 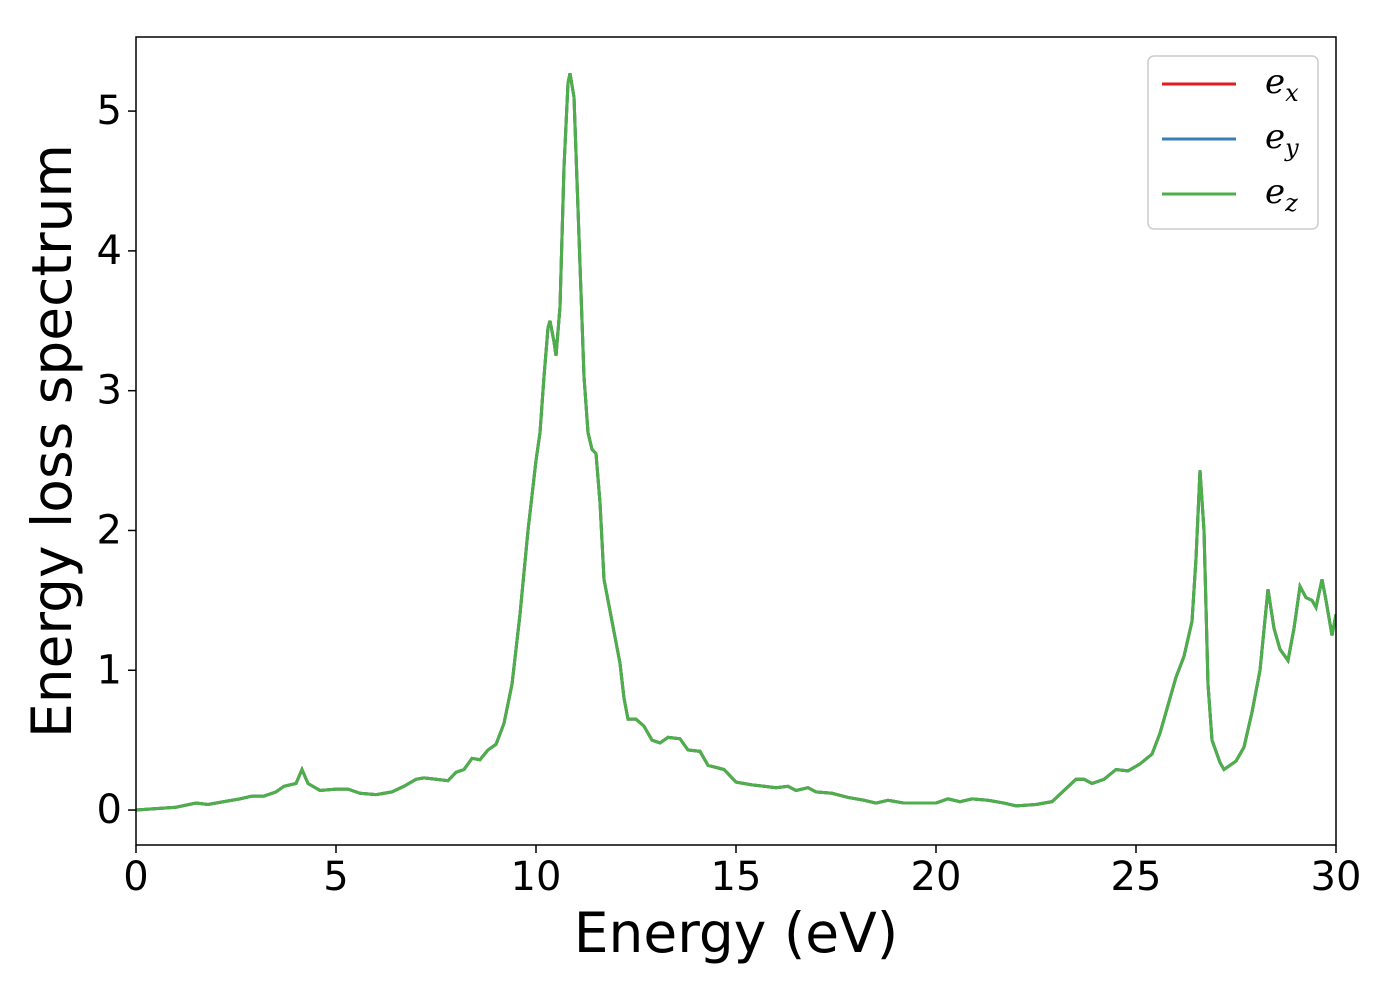 I want to click on legend-label: ez, so click(x=1281, y=194).